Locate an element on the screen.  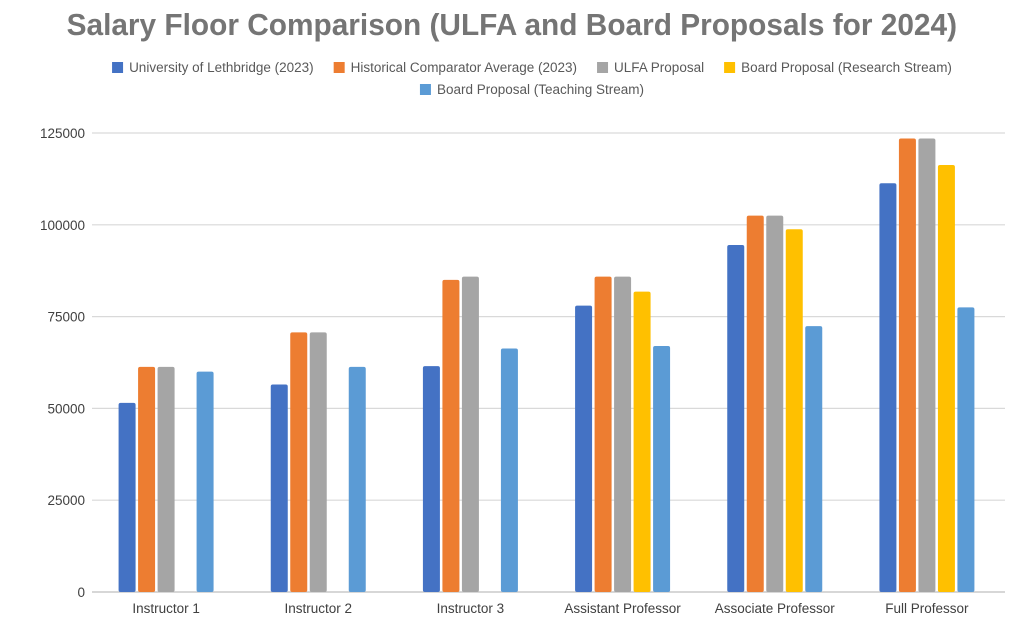
legend-label: Historical Comparator Average (2023) is located at coordinates (464, 67).